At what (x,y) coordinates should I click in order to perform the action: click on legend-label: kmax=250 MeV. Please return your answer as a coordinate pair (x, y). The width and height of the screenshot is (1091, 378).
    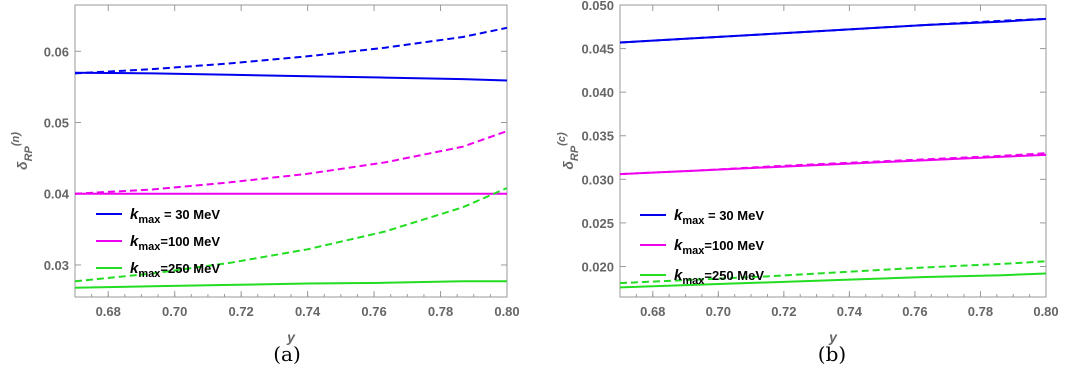
    Looking at the image, I should click on (175, 270).